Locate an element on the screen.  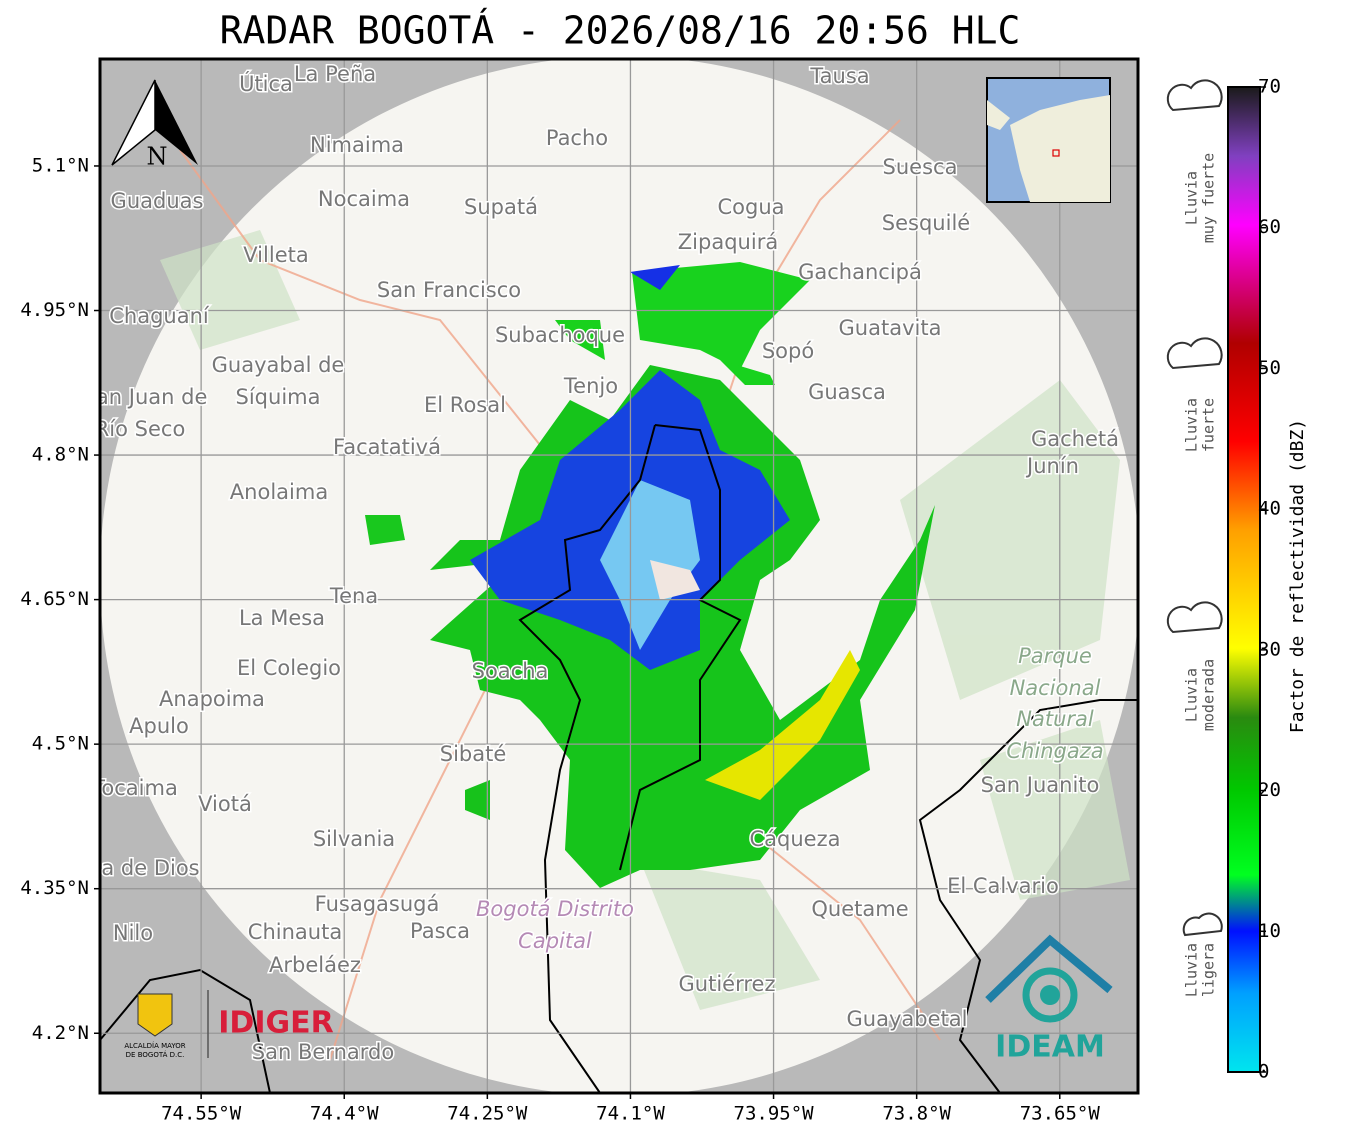
y-tick-label: 5.1°N is located at coordinates (60, 165).